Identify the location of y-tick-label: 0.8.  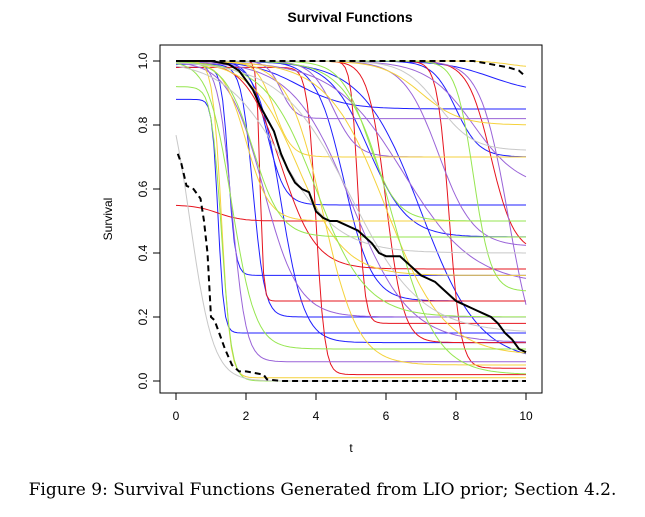
(143, 124).